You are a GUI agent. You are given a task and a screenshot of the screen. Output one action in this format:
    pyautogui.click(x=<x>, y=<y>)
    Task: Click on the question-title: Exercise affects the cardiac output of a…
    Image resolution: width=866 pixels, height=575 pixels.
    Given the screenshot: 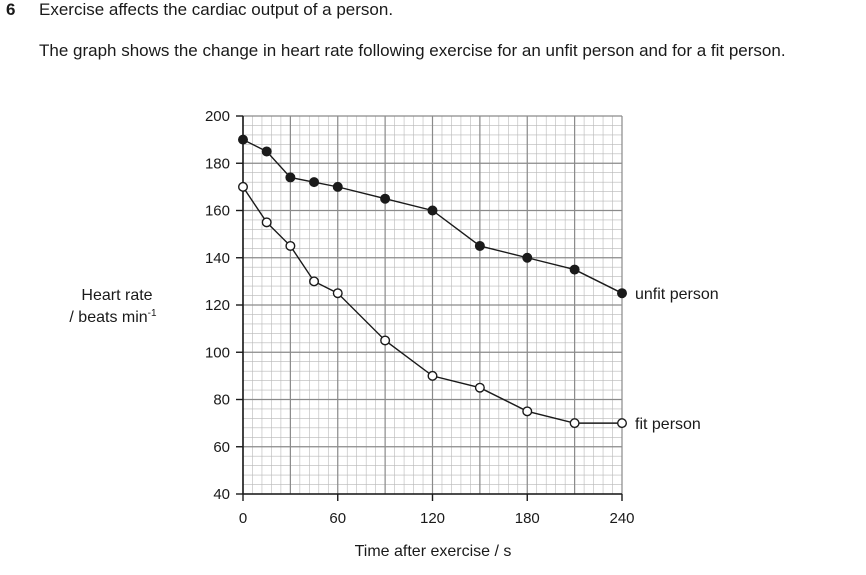 What is the action you would take?
    pyautogui.click(x=216, y=9)
    